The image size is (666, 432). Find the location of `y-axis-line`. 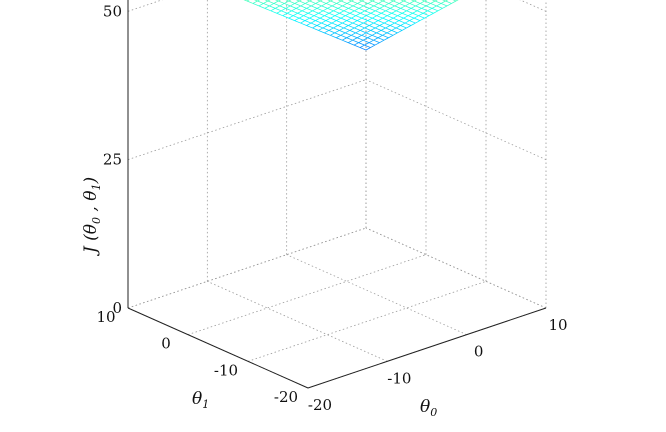

y-axis-line is located at coordinates (218, 348).